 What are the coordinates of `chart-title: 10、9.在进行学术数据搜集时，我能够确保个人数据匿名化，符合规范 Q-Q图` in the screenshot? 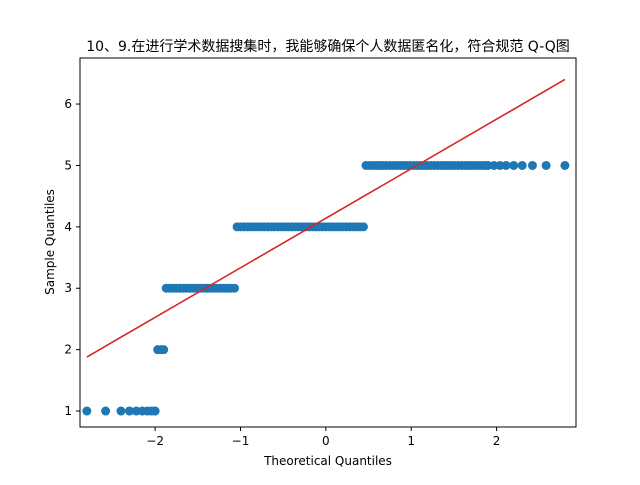 It's located at (328, 46).